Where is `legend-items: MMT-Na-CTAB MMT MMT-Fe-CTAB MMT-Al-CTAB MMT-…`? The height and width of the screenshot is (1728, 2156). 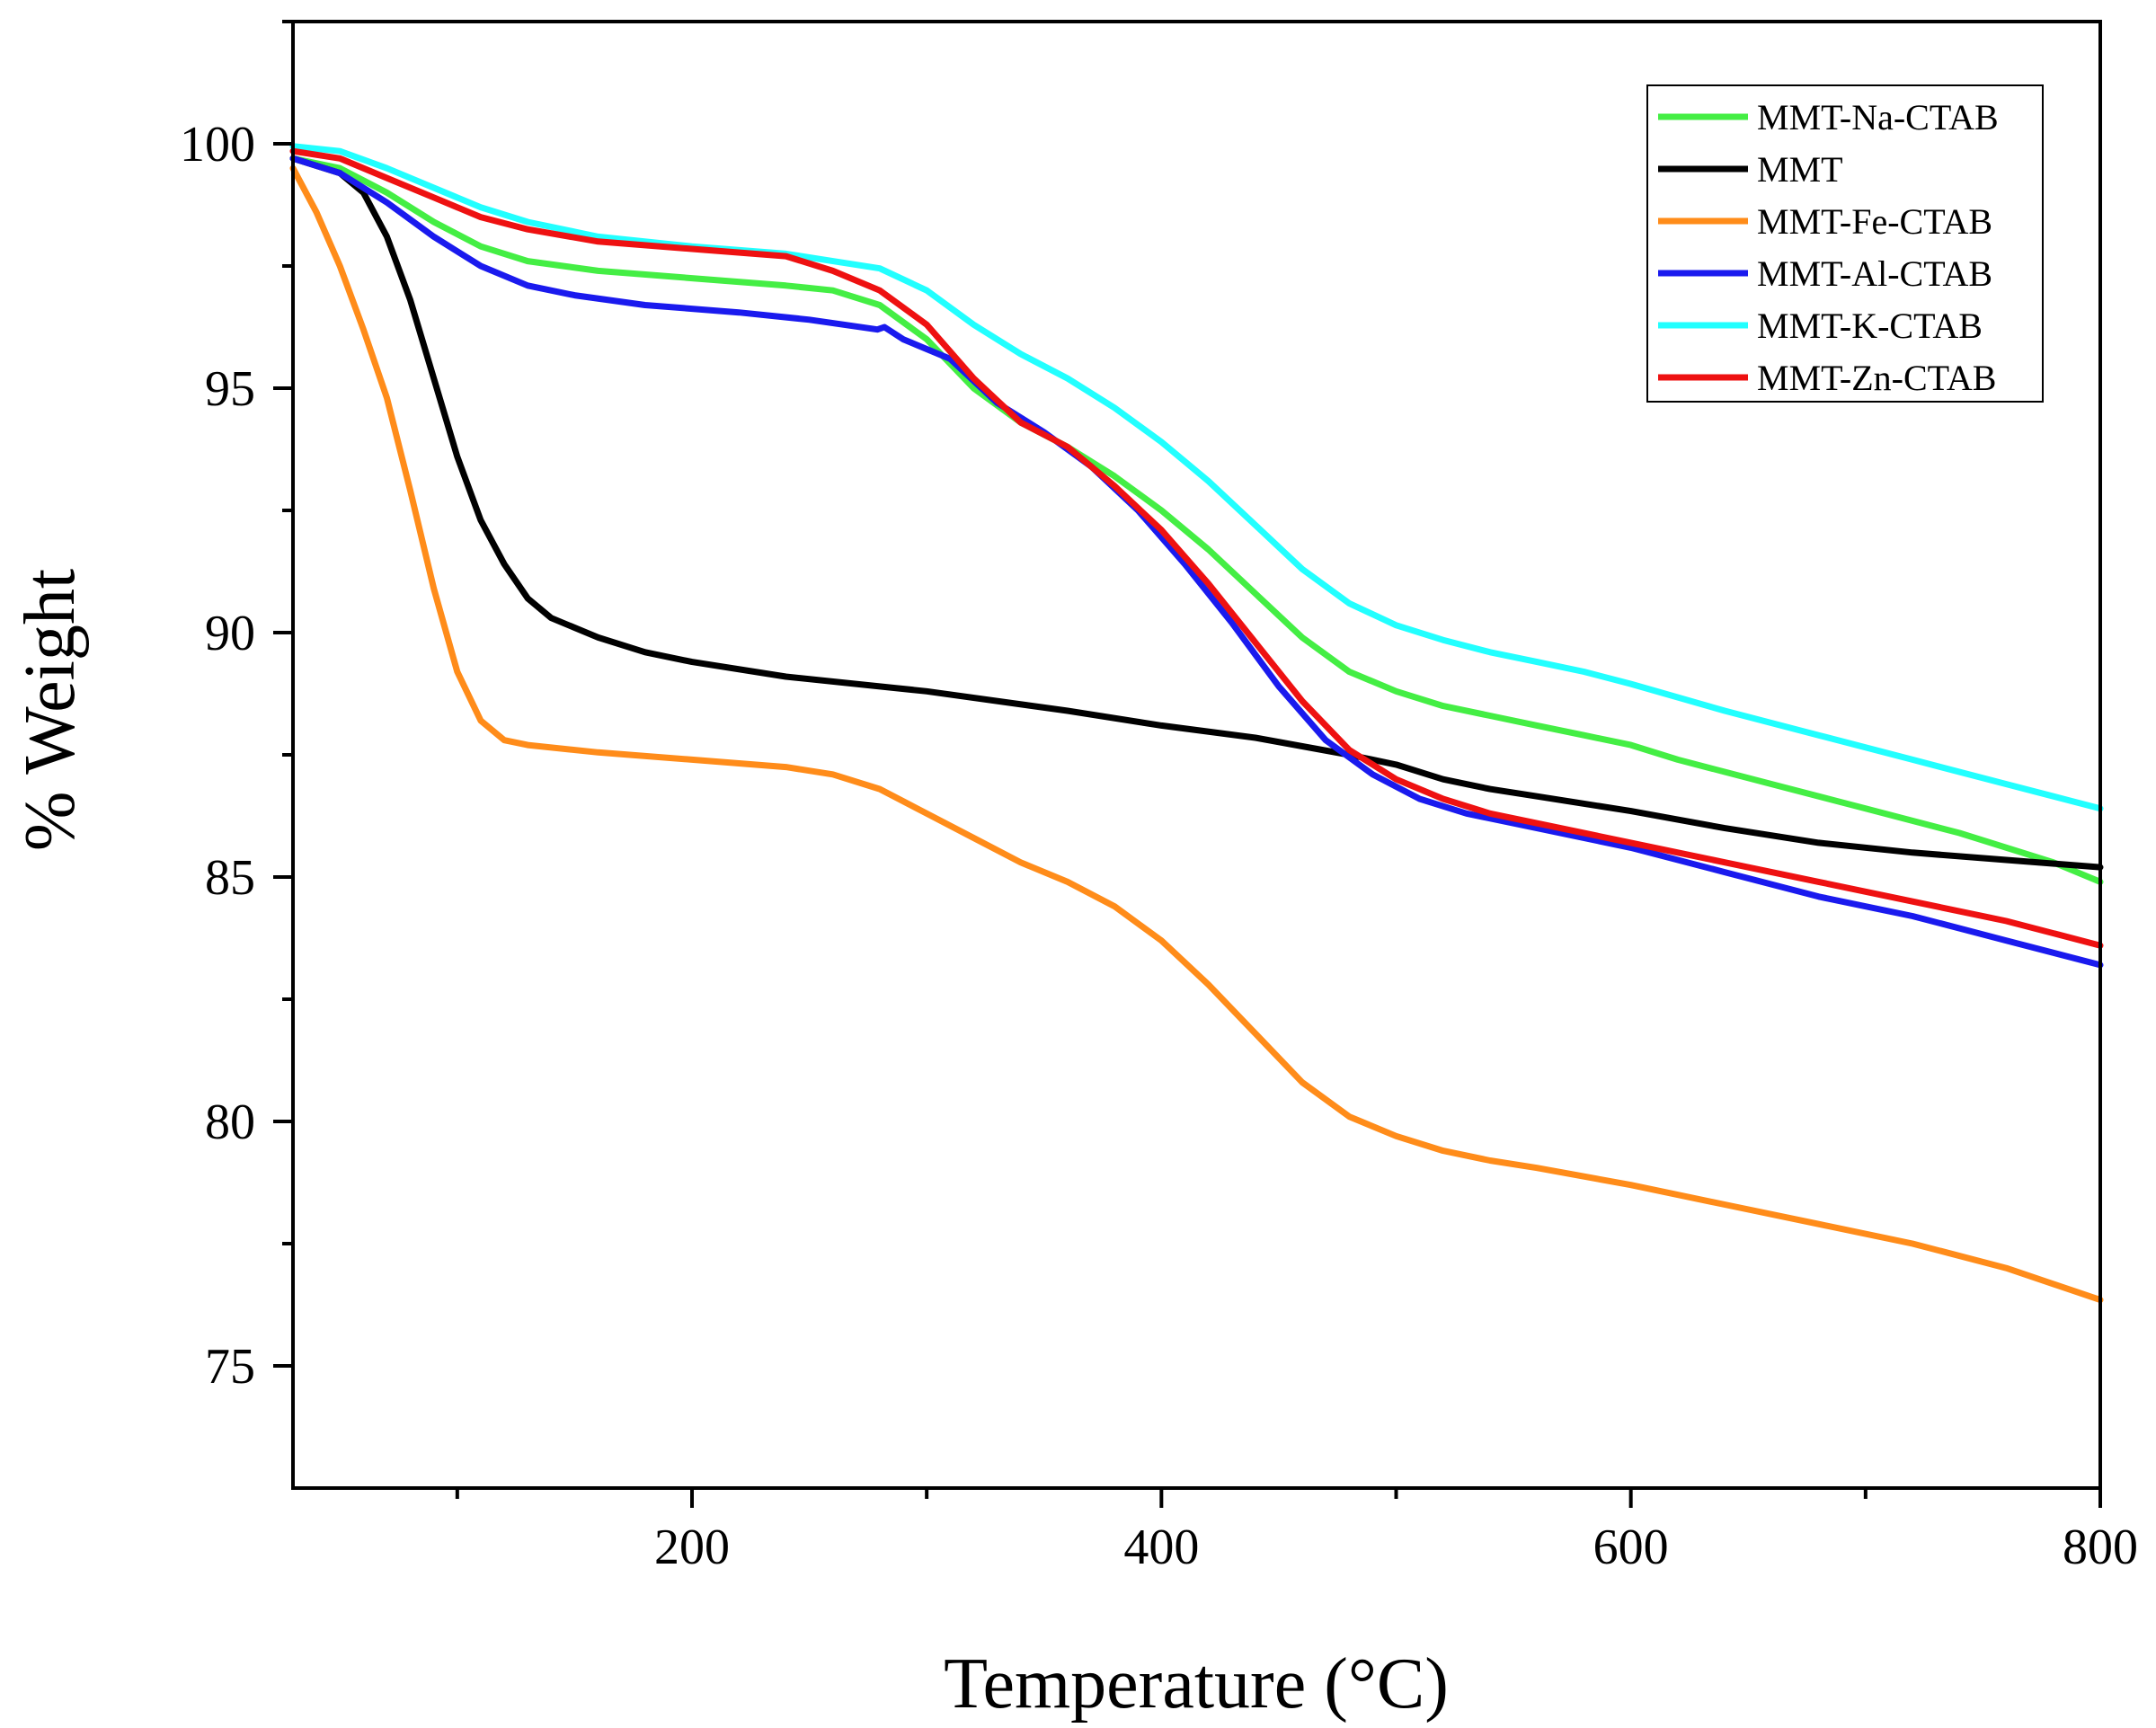
legend-items: MMT-Na-CTAB MMT MMT-Fe-CTAB MMT-Al-CTAB MMT-… is located at coordinates (1829, 247).